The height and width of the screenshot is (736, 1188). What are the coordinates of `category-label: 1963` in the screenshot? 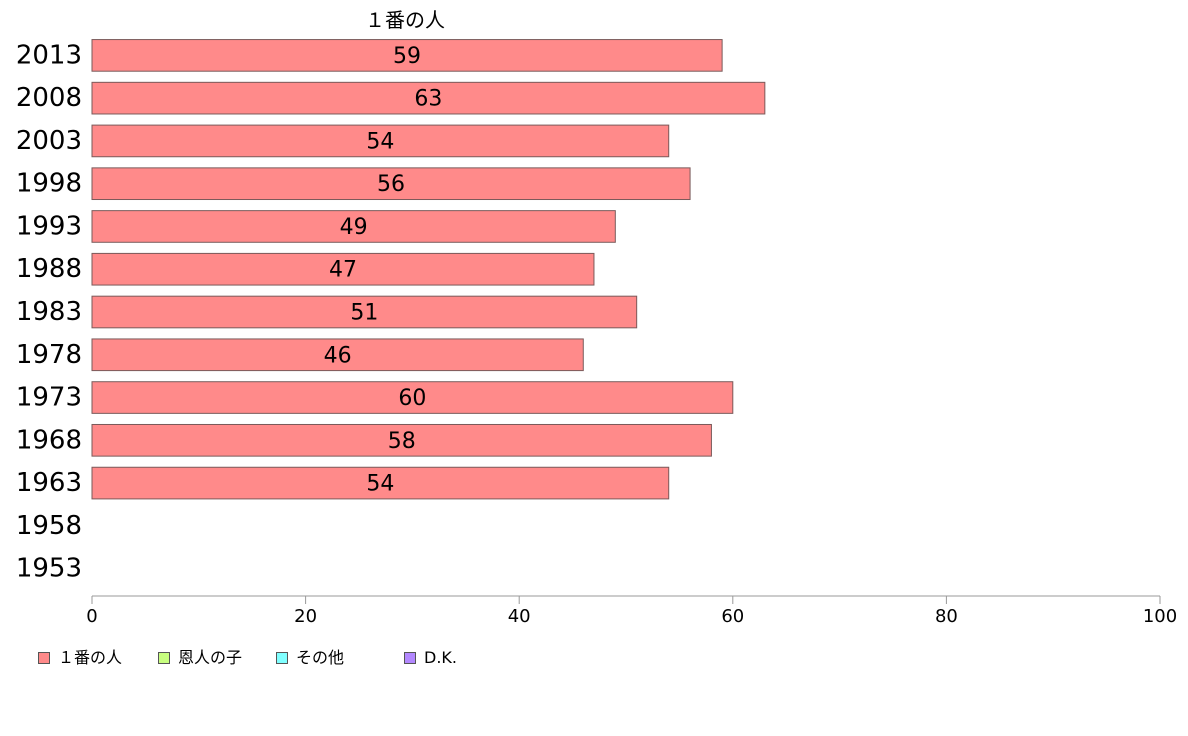 It's located at (49, 483).